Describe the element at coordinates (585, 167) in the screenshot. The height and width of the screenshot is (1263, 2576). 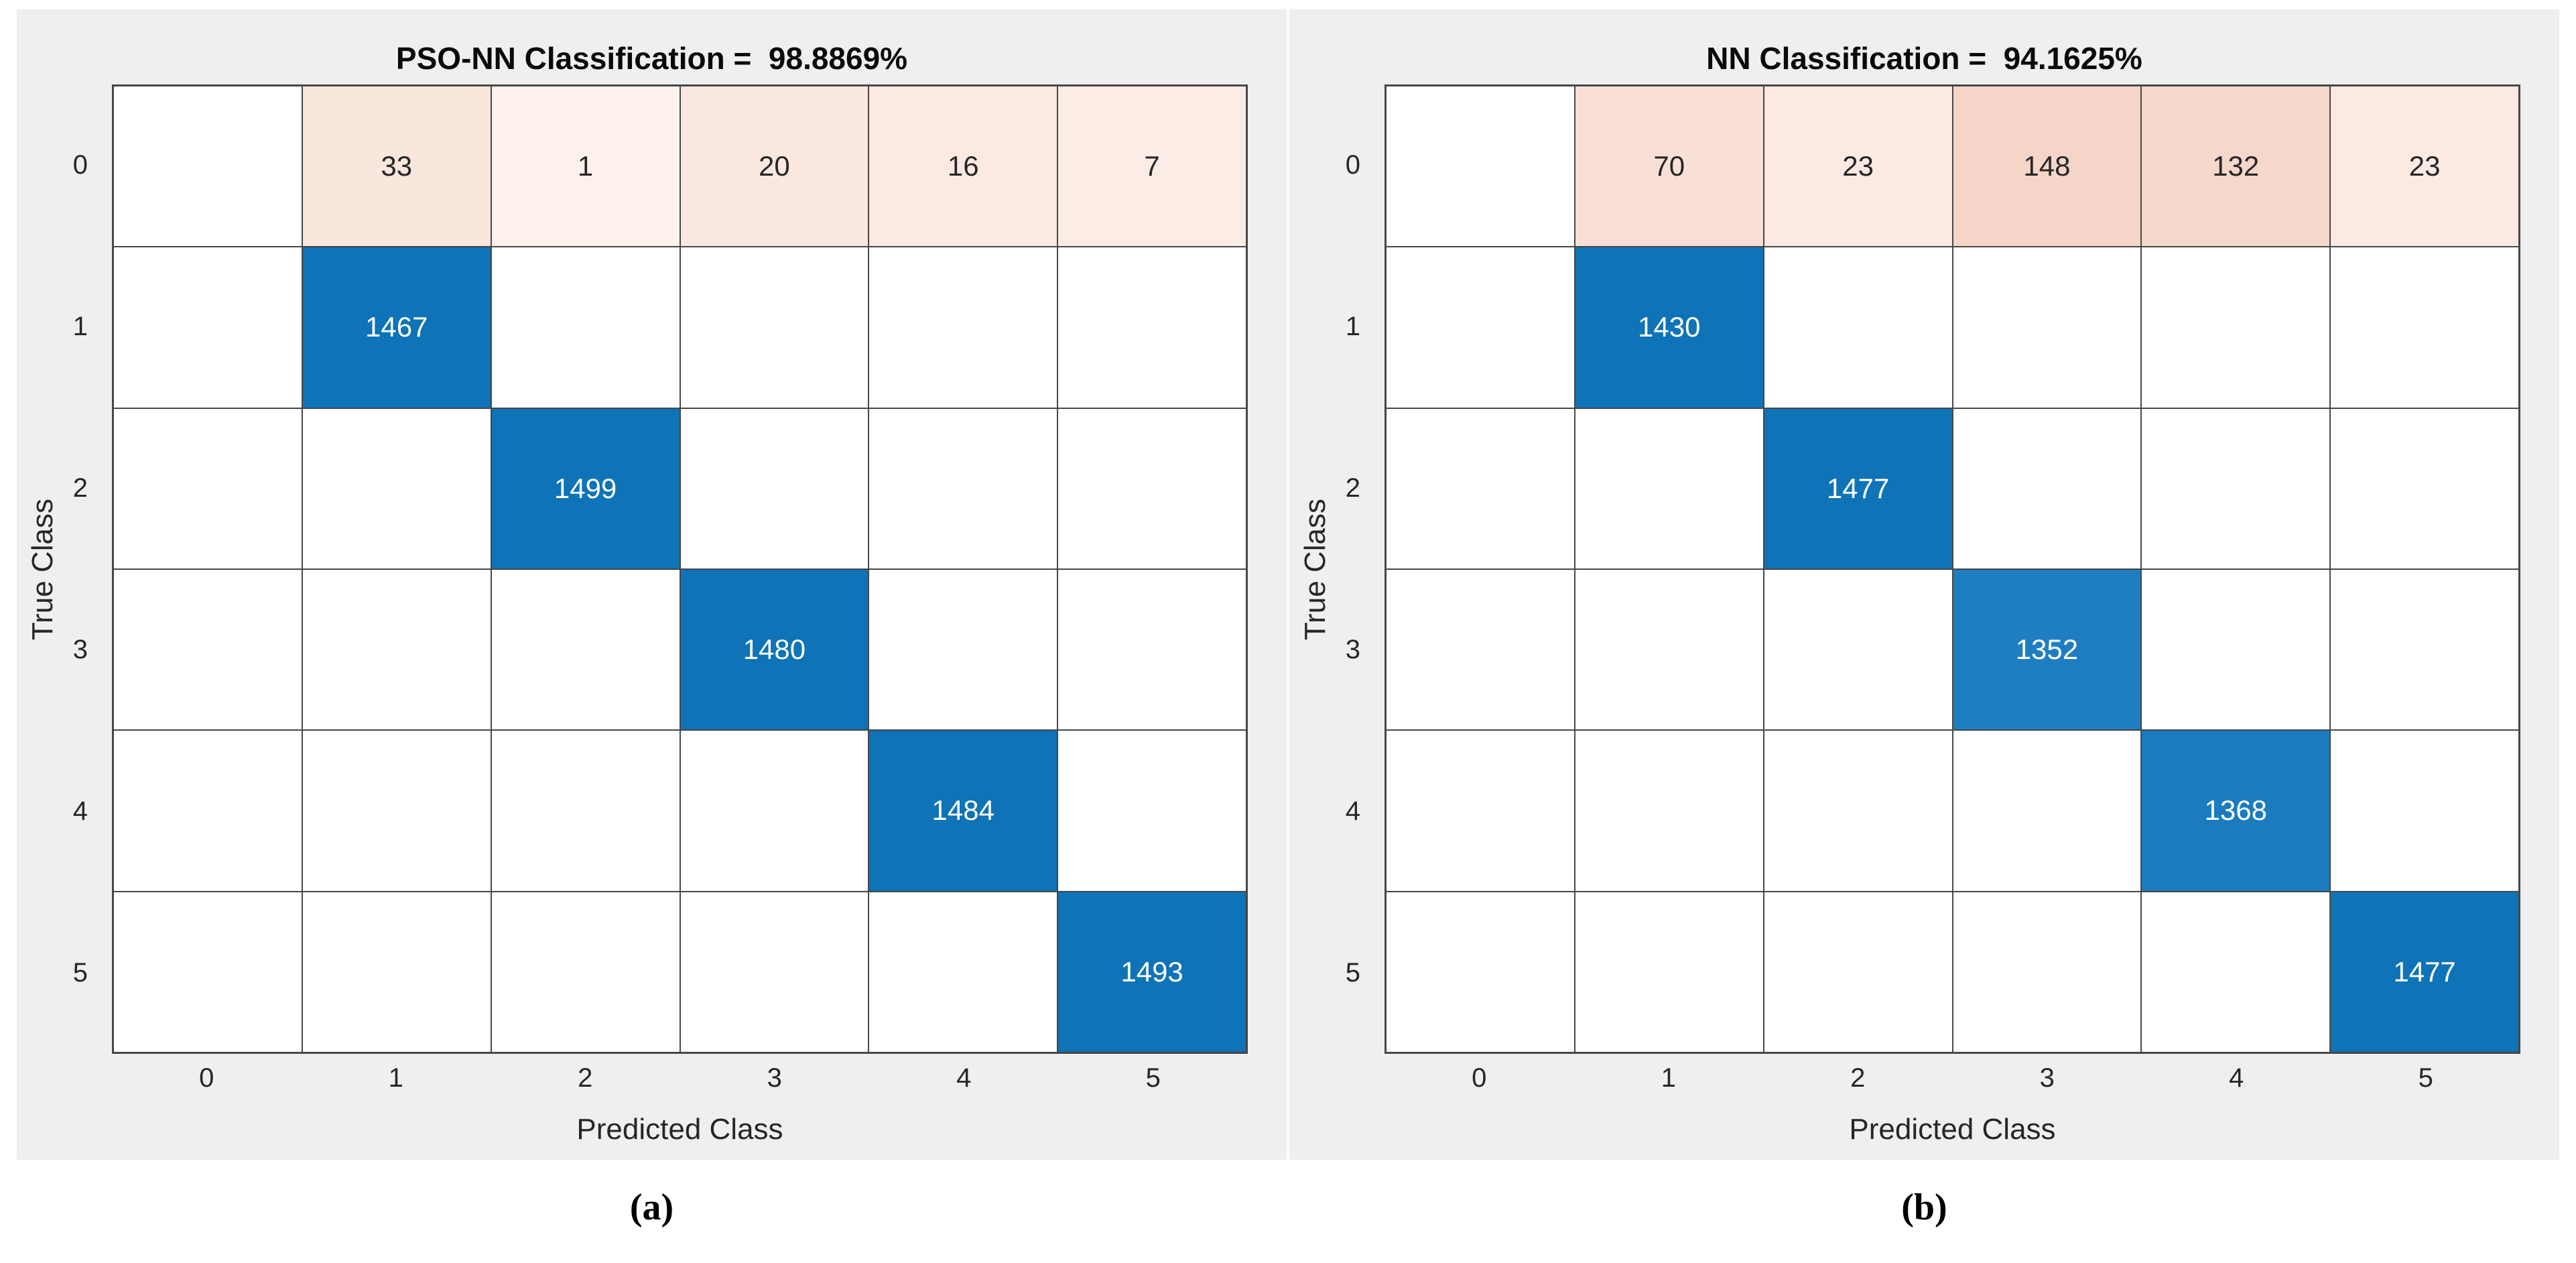
I see `matrix-cell: 1` at that location.